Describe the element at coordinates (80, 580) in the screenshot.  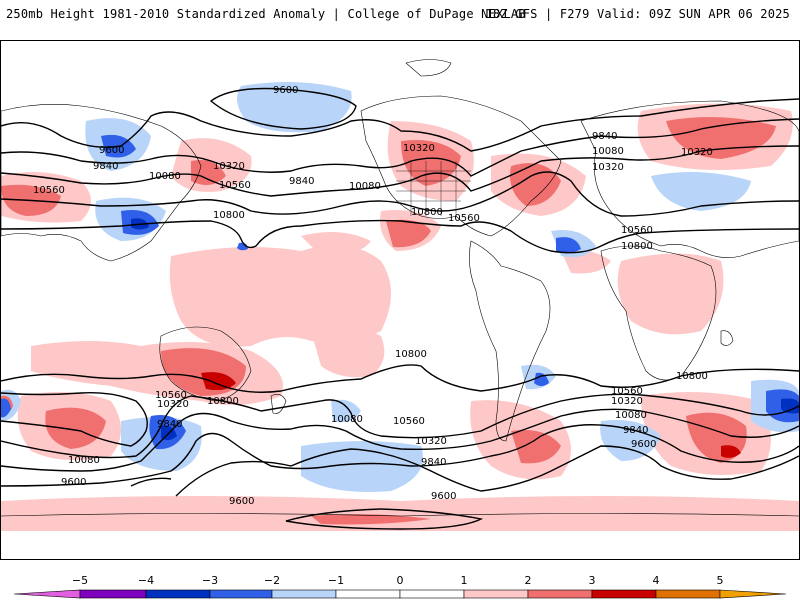
I see `colorbar-tick-label: −5` at that location.